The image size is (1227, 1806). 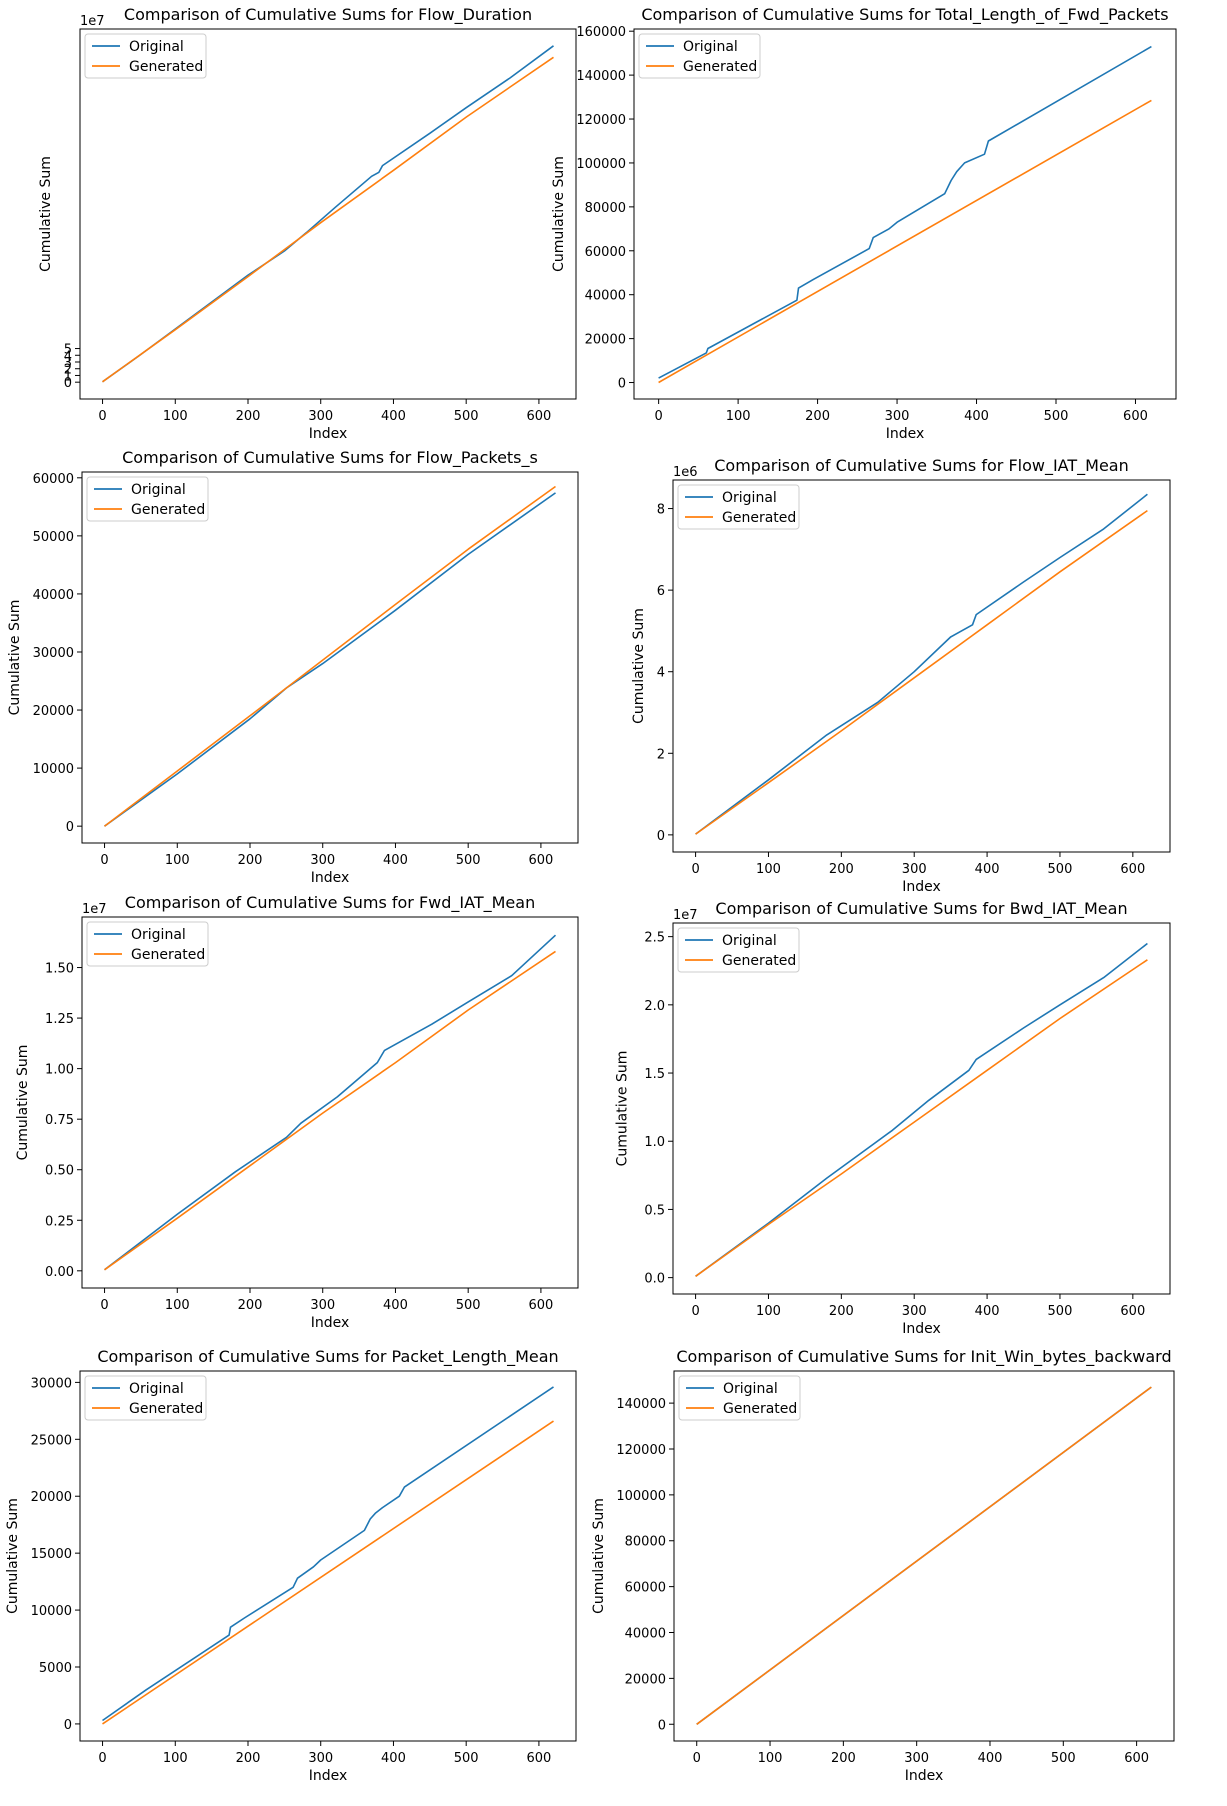 What do you see at coordinates (59, 1272) in the screenshot?
I see `y-tick-label: 0.00` at bounding box center [59, 1272].